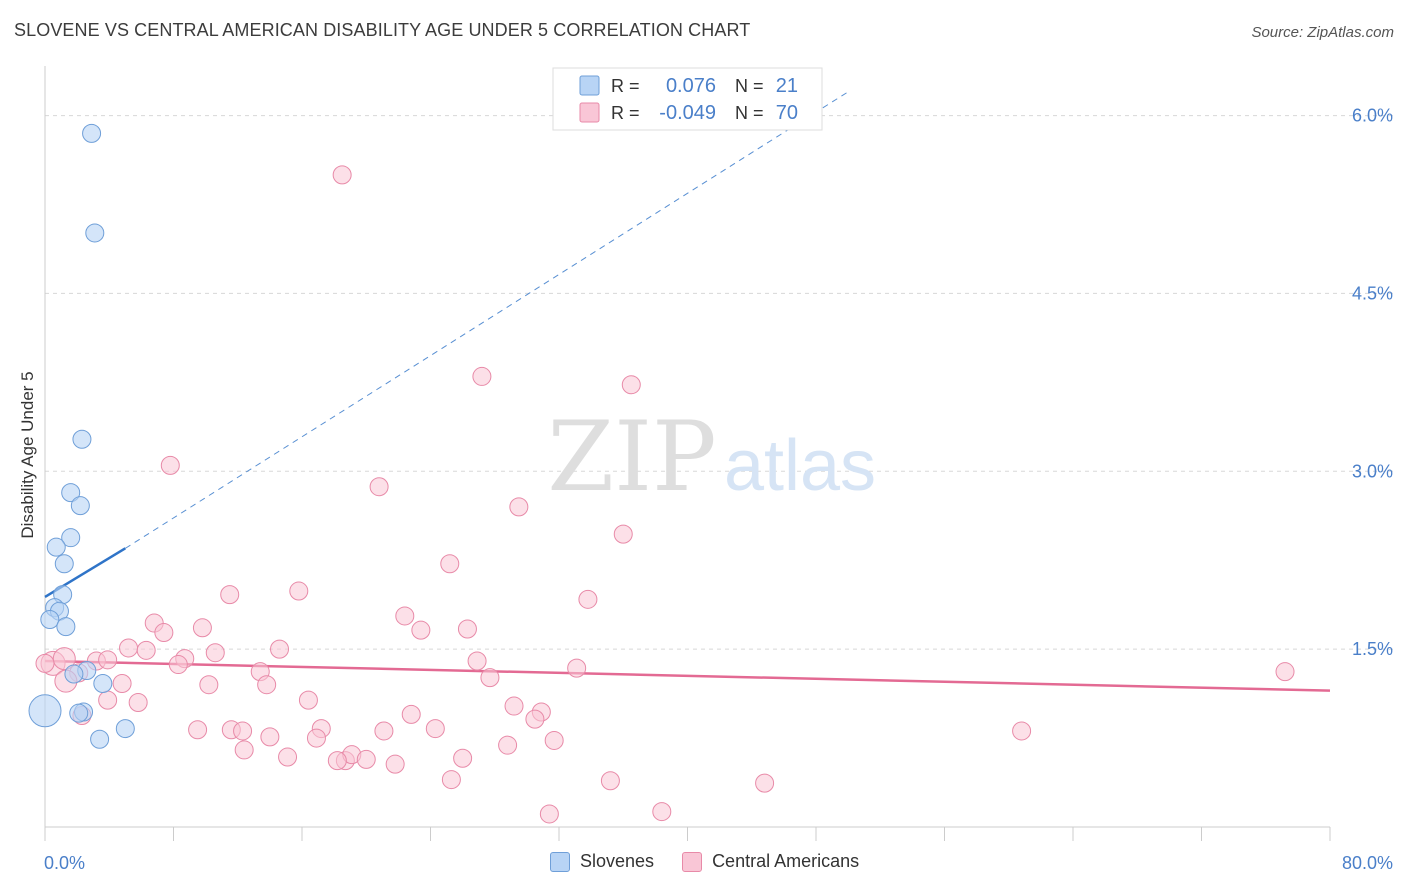 This screenshot has height=892, width=1406. Describe the element at coordinates (64, 863) in the screenshot. I see `x-tick-label-min: 0.0%` at that location.